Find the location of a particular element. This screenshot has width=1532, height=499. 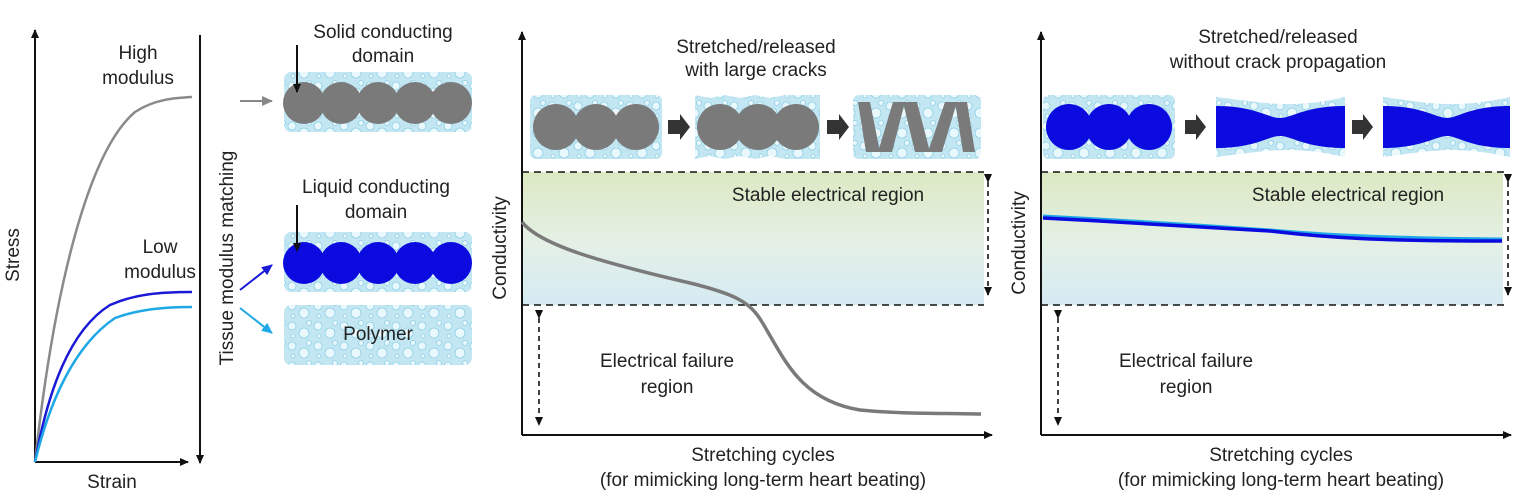

right-failure-line1: Electrical failure is located at coordinates (1186, 361).